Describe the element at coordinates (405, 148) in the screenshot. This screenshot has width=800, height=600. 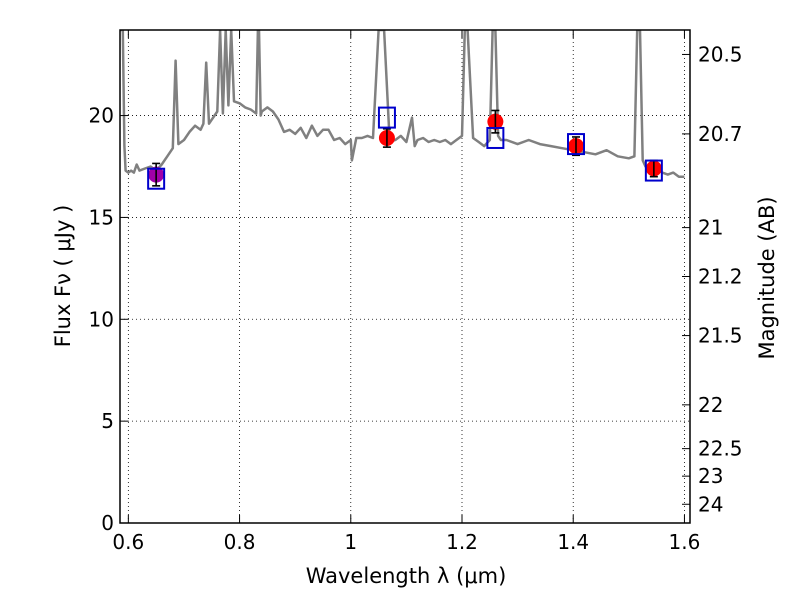
I see `model-squares` at that location.